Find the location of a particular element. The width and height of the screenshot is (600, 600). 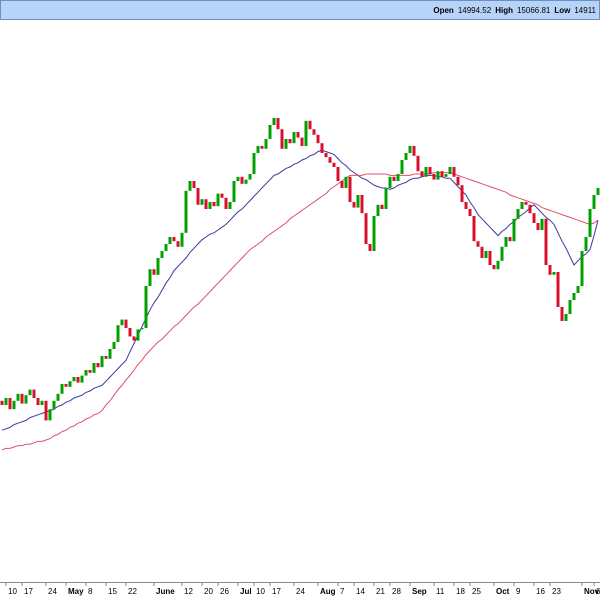

x-tick-label: 20 is located at coordinates (208, 591).